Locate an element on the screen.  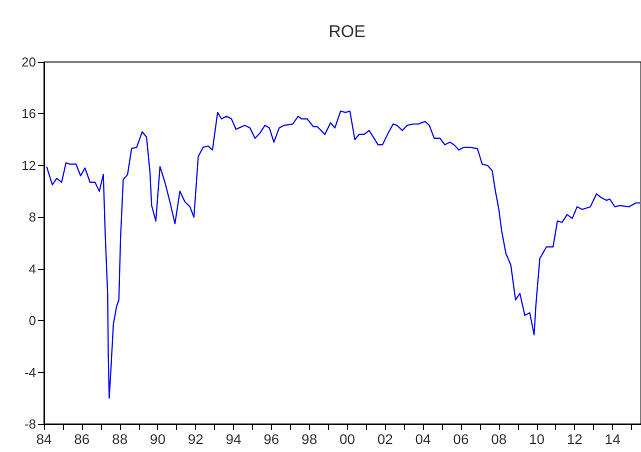
x-tick-label: 90 is located at coordinates (158, 439).